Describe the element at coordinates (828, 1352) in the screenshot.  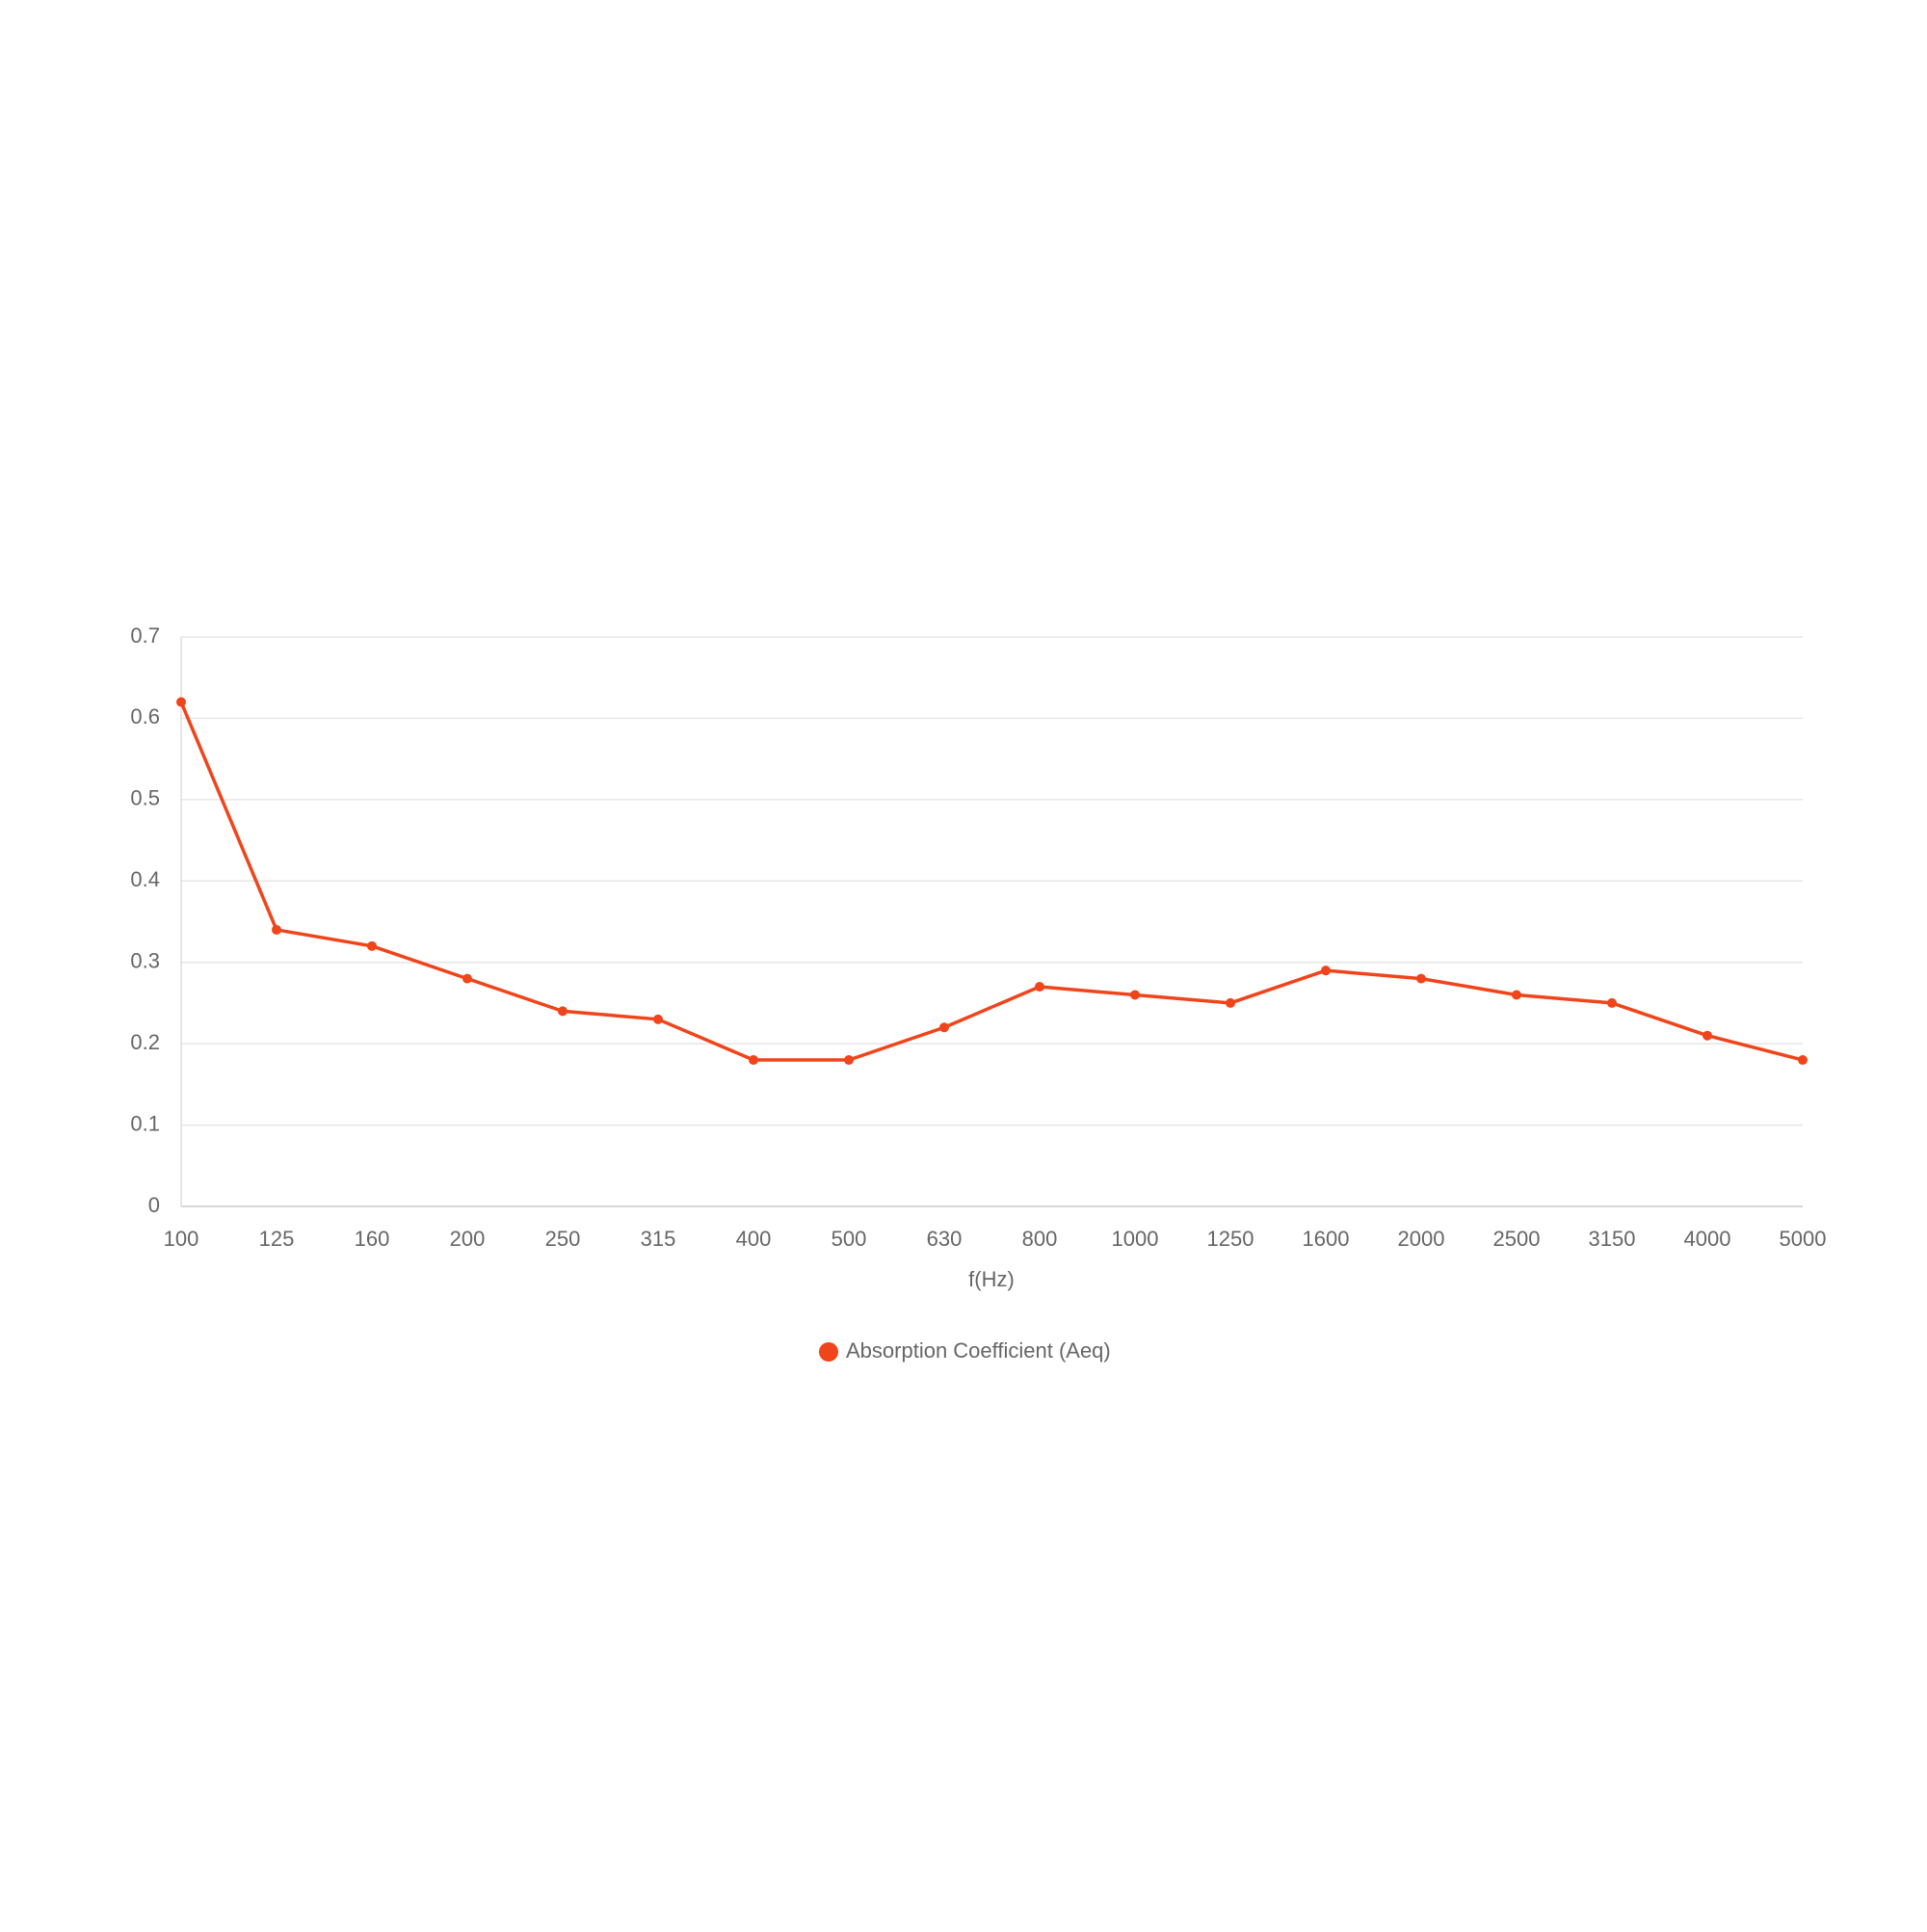
I see `legend-marker` at that location.